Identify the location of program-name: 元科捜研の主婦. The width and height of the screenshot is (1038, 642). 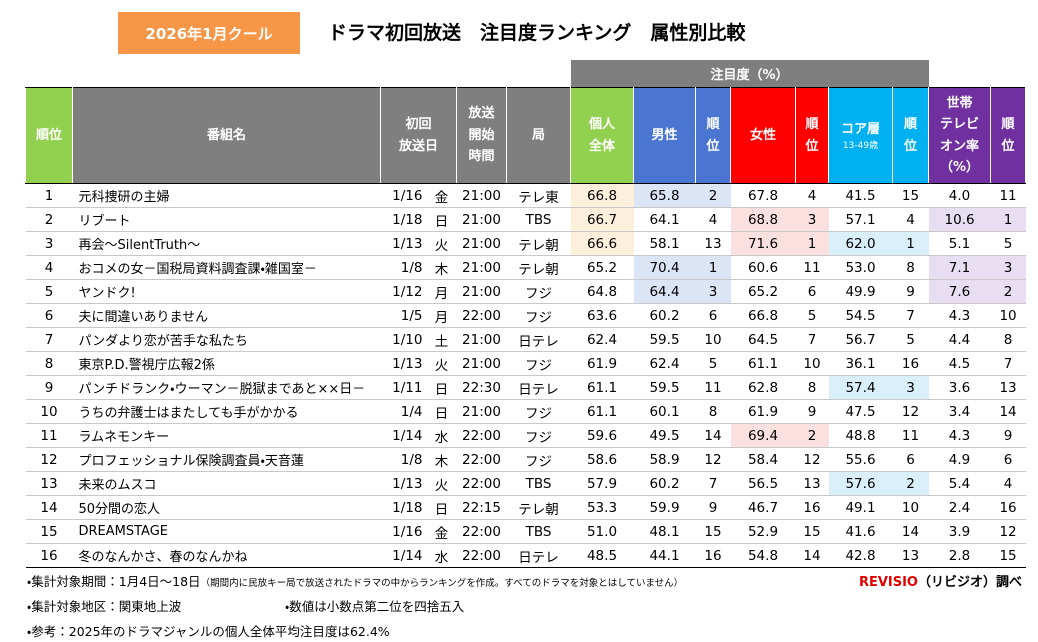
(226, 195).